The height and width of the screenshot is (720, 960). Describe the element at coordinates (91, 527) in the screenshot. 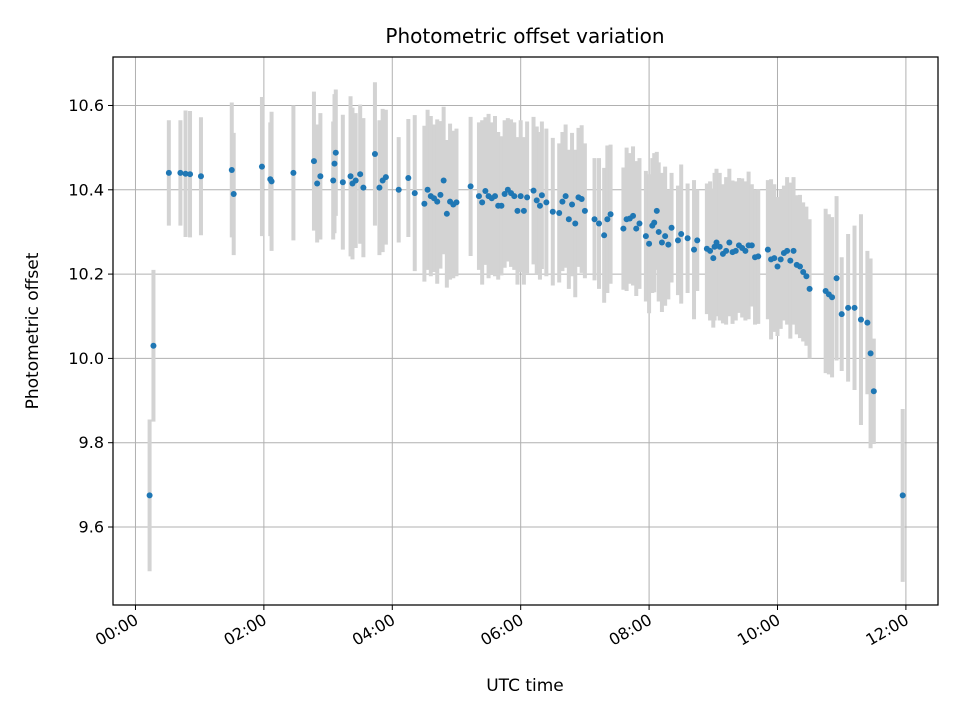

I see `y-tick-label: 9.6` at that location.